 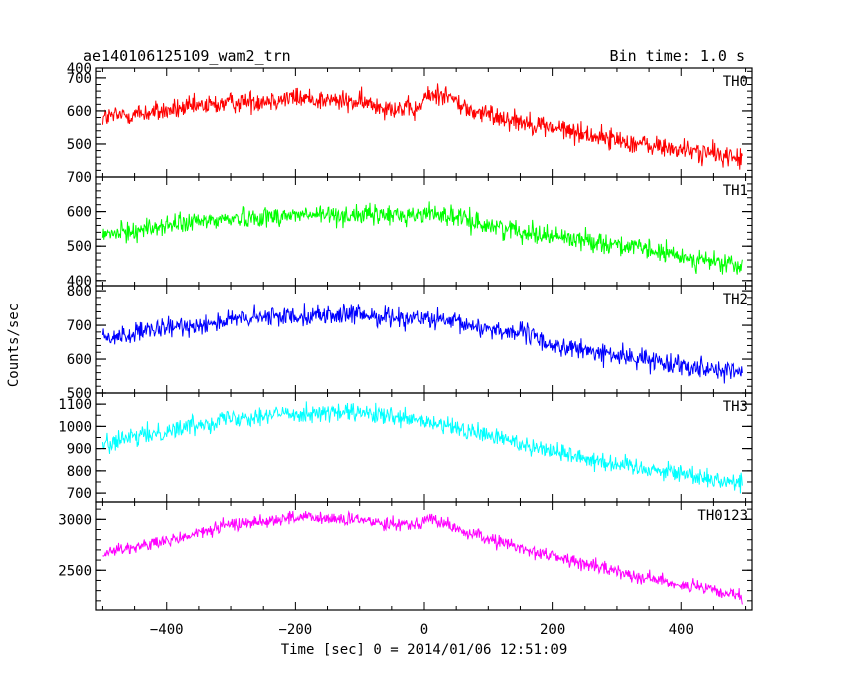 I want to click on y-axis-label: Counts/sec, so click(x=14, y=345).